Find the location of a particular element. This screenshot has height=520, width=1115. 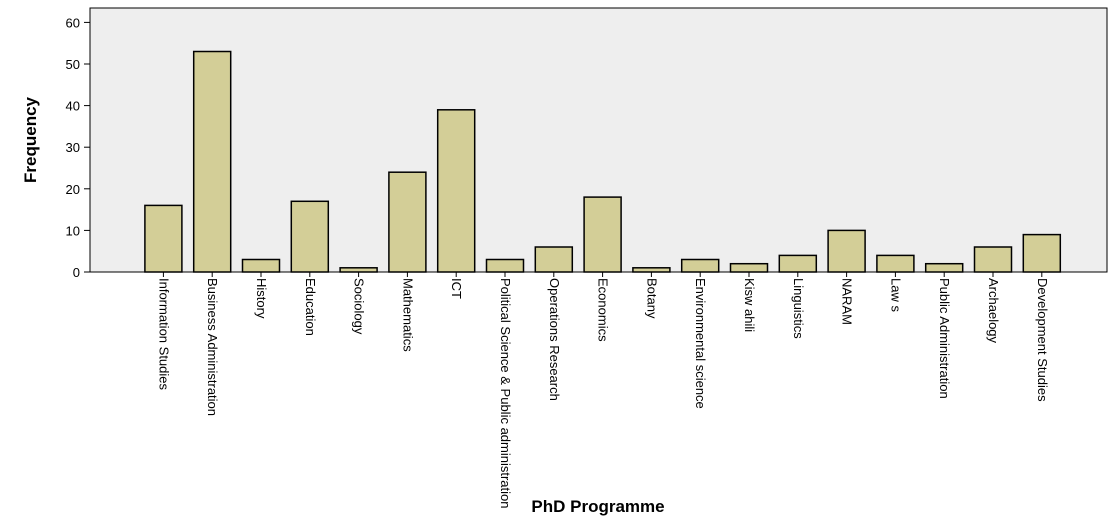

y-tick-label: 60 is located at coordinates (73, 22).